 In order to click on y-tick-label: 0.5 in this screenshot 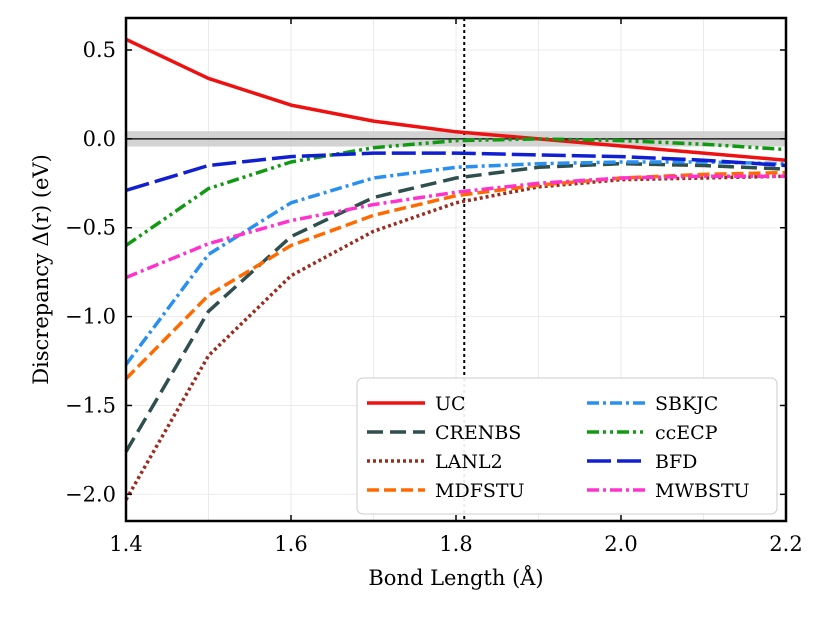, I will do `click(99, 50)`.